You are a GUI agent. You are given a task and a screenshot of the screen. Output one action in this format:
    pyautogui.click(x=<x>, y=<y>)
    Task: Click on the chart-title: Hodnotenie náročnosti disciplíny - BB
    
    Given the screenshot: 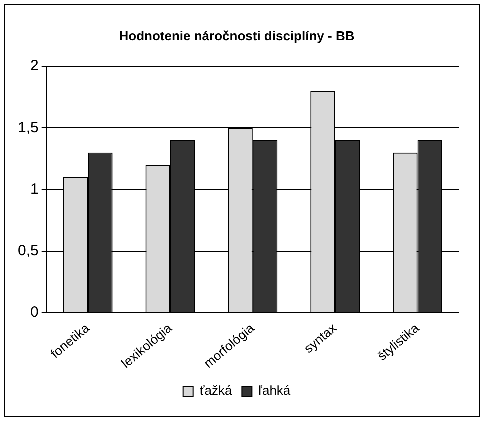 What is the action you would take?
    pyautogui.click(x=237, y=36)
    